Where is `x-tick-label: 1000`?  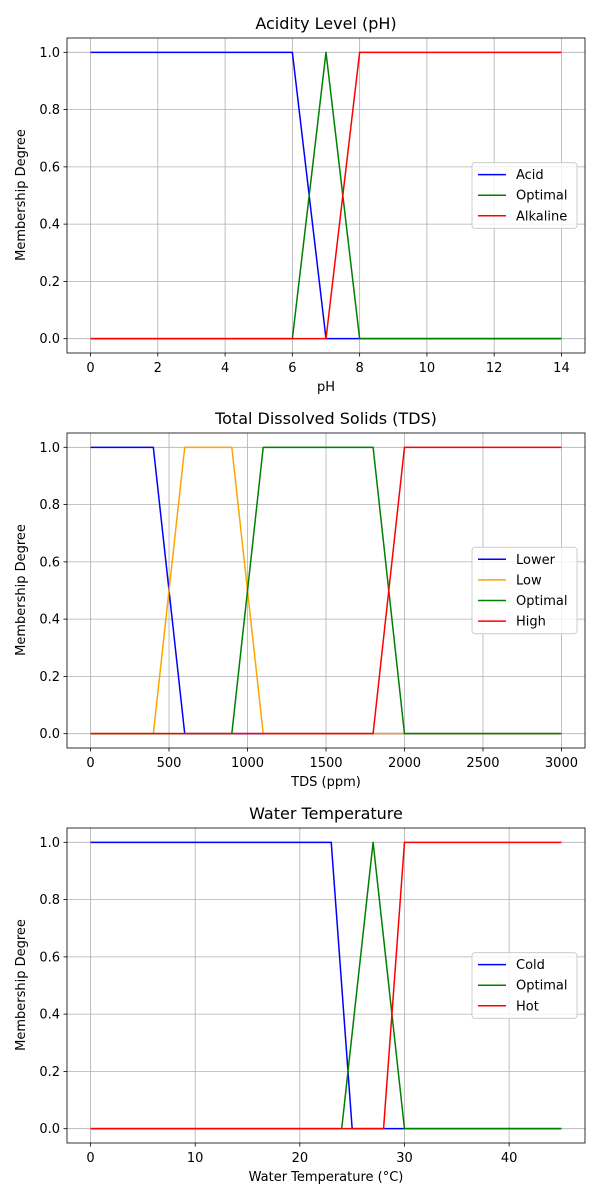 x-tick-label: 1000 is located at coordinates (247, 763).